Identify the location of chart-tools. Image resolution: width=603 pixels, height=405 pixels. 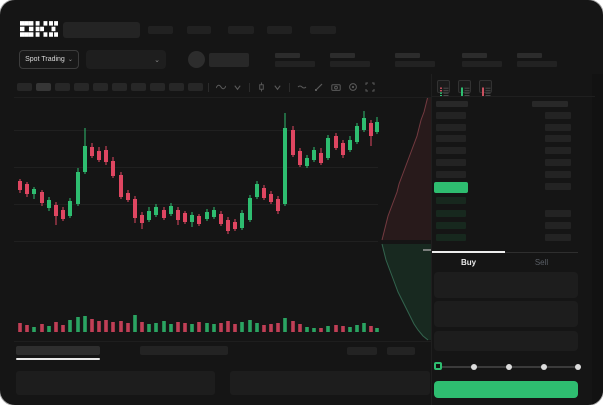
(291, 87).